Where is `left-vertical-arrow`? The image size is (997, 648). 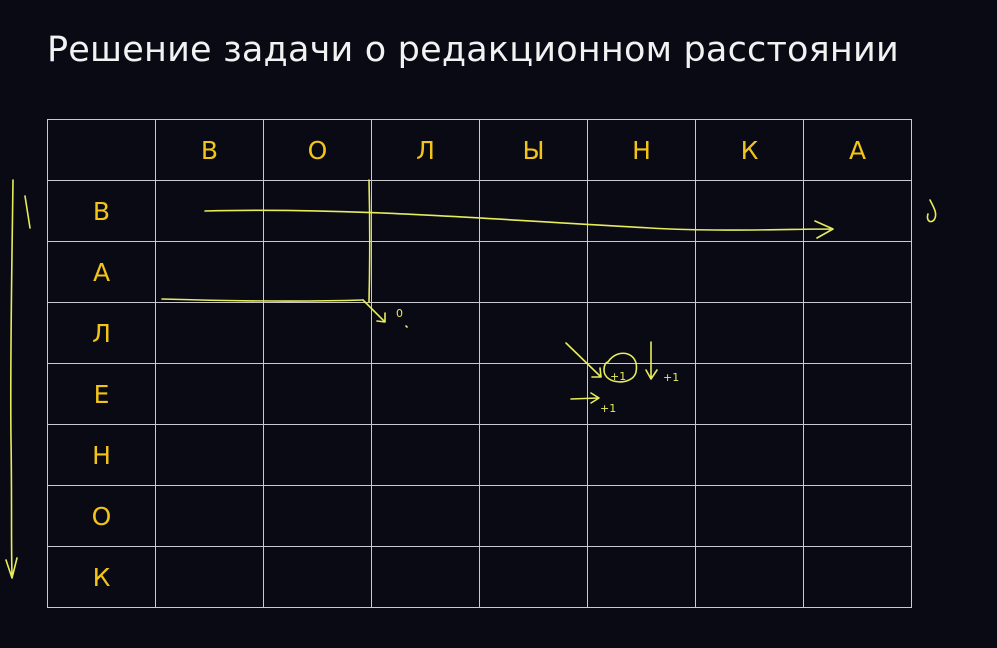 left-vertical-arrow is located at coordinates (11, 379).